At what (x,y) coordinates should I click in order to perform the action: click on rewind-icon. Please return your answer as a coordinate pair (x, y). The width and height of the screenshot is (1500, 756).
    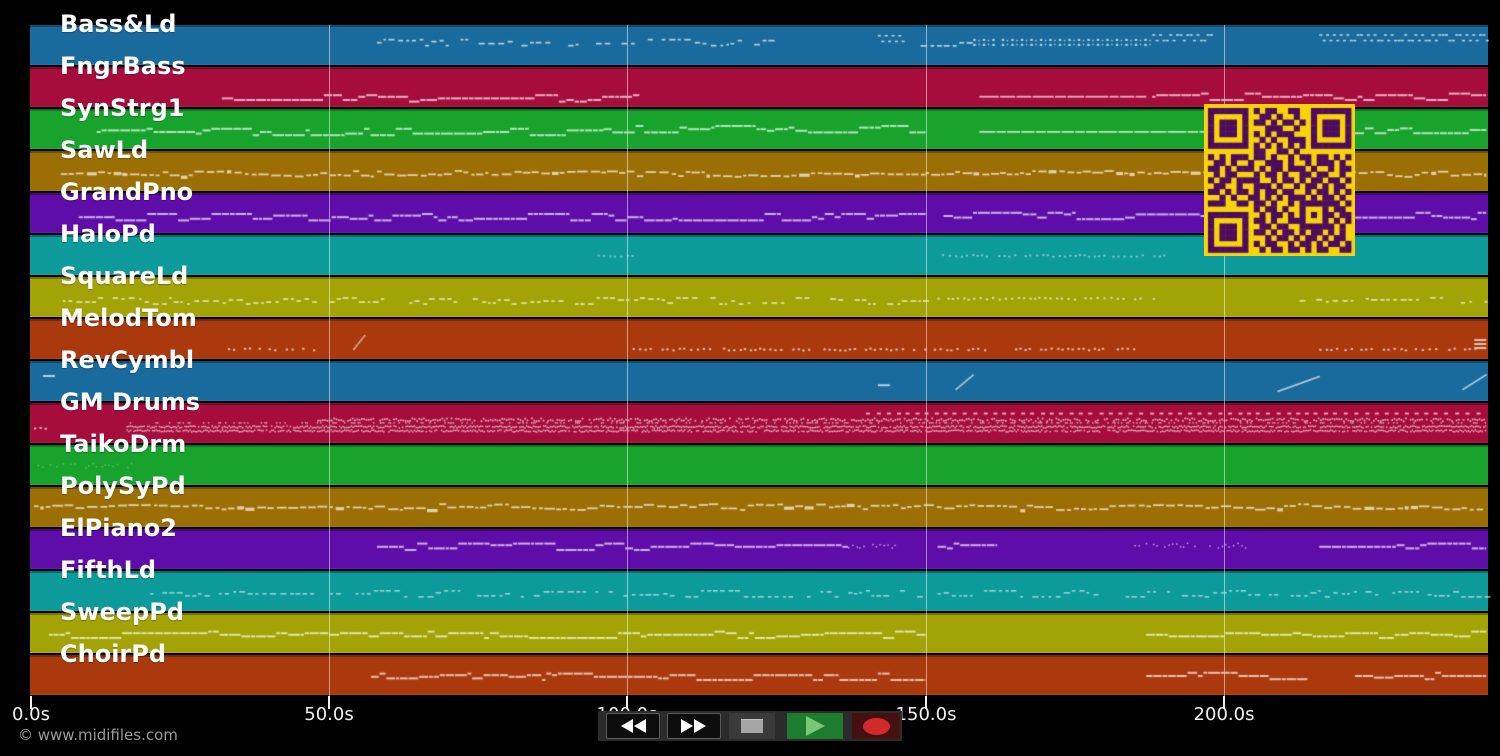
    Looking at the image, I should click on (633, 726).